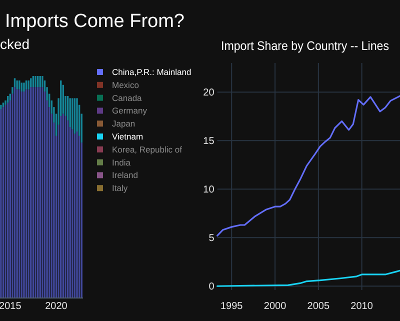  Describe the element at coordinates (120, 188) in the screenshot. I see `legend-label: Italy` at that location.